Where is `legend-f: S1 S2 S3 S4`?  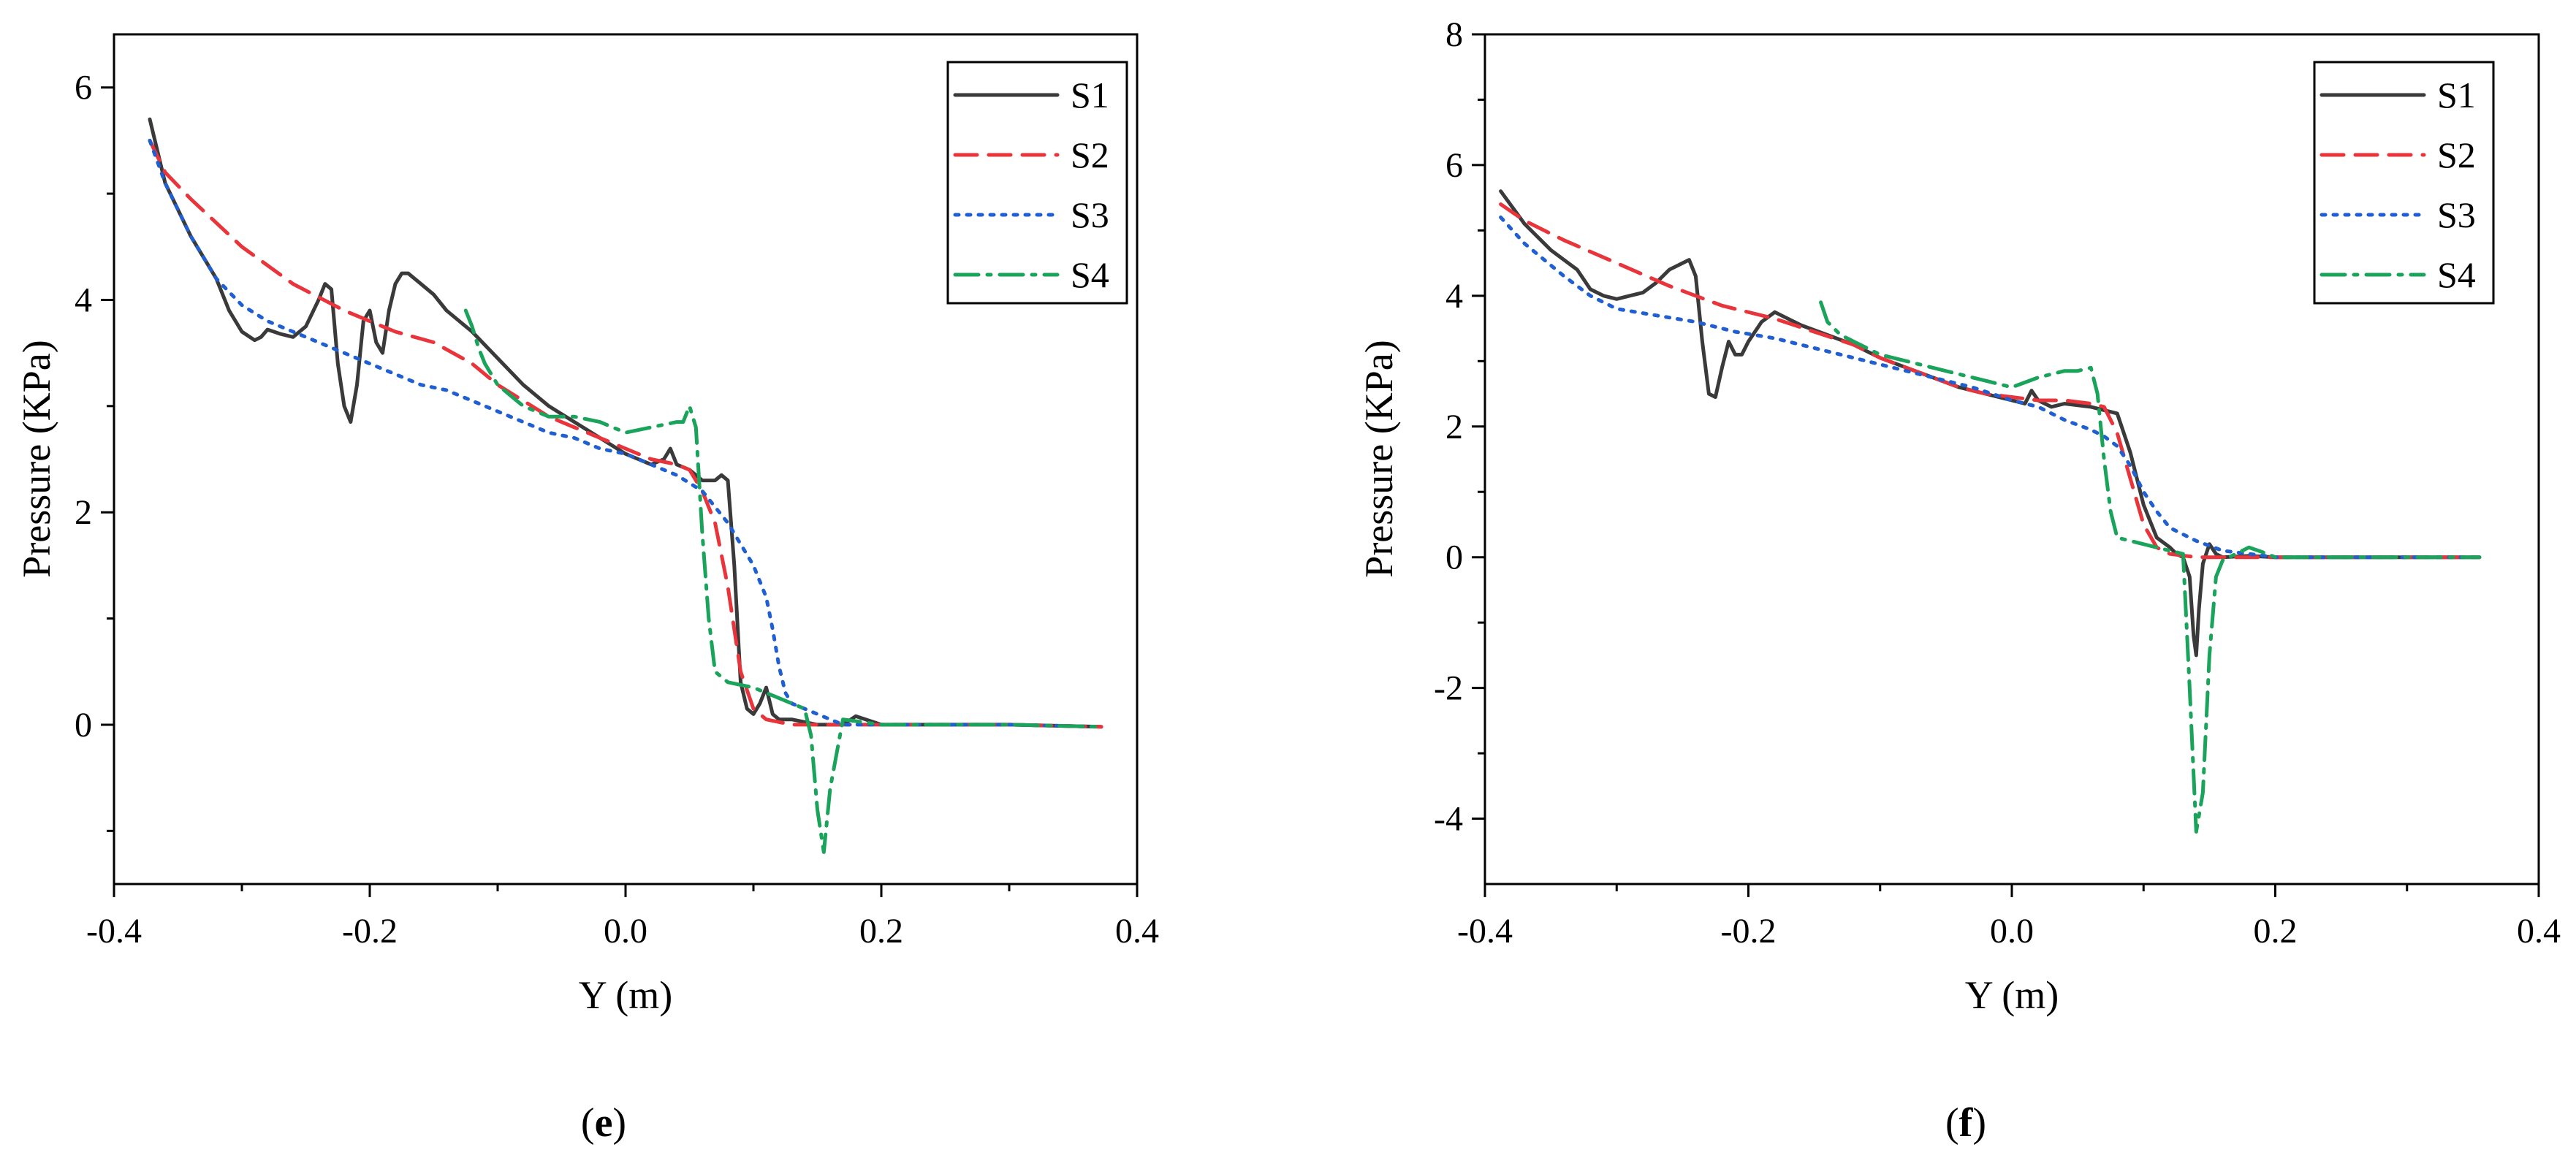 legend-f: S1 S2 S3 S4 is located at coordinates (2404, 183).